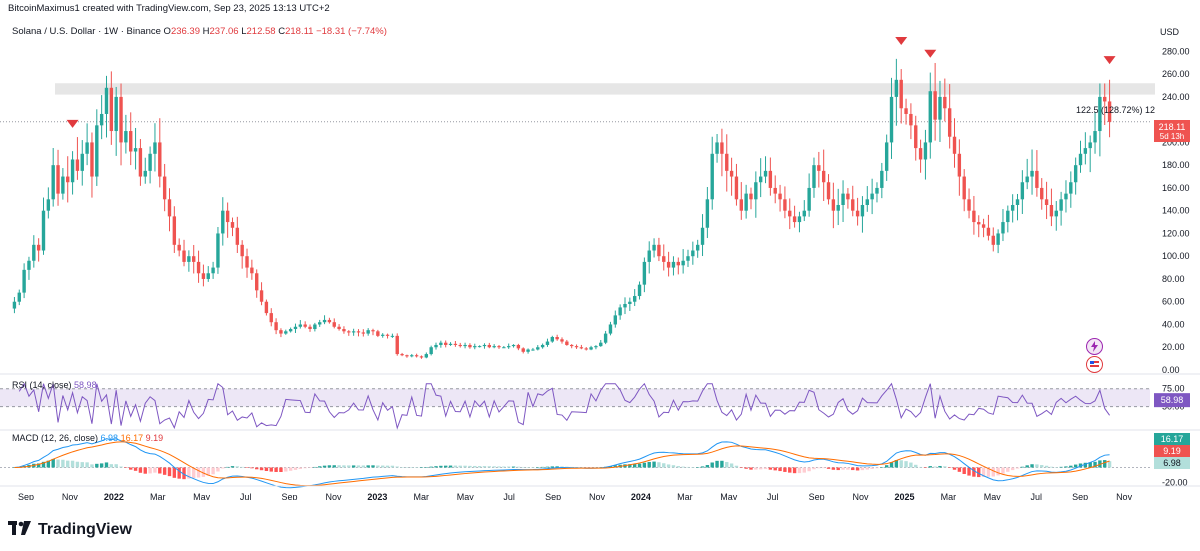 Image resolution: width=1200 pixels, height=551 pixels. I want to click on time-tick-label: Jul, so click(773, 496).